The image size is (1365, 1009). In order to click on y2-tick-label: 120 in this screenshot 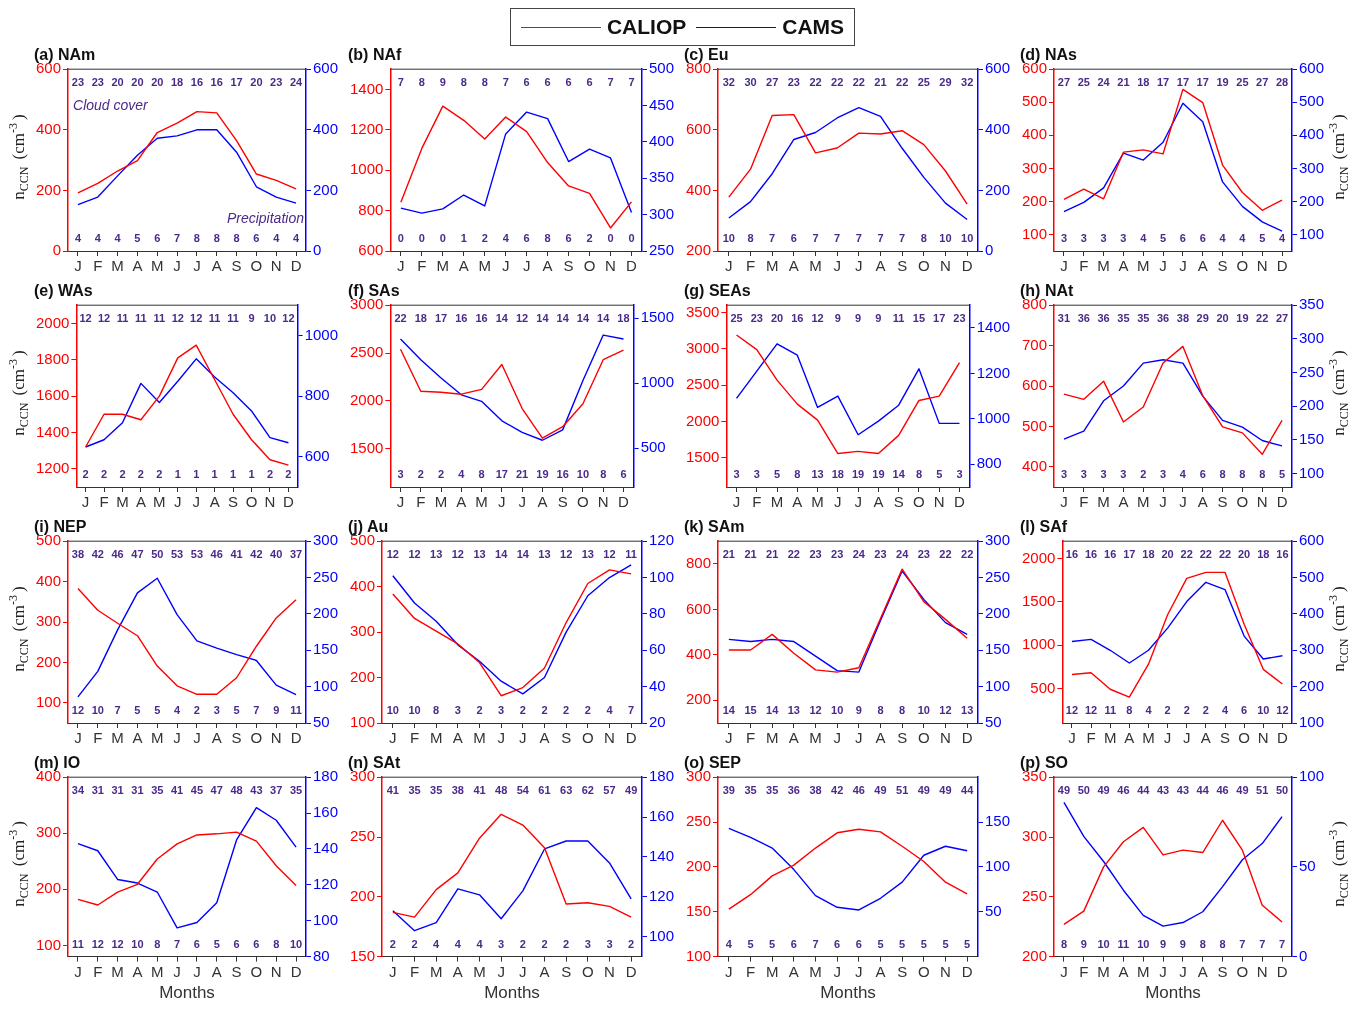, I will do `click(325, 883)`.